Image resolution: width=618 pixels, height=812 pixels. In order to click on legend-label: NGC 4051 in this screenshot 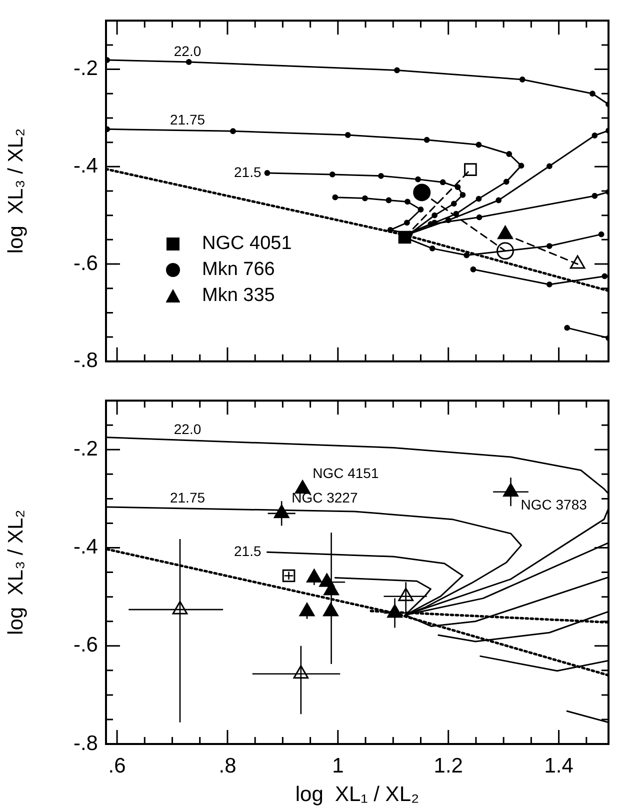, I will do `click(247, 244)`.